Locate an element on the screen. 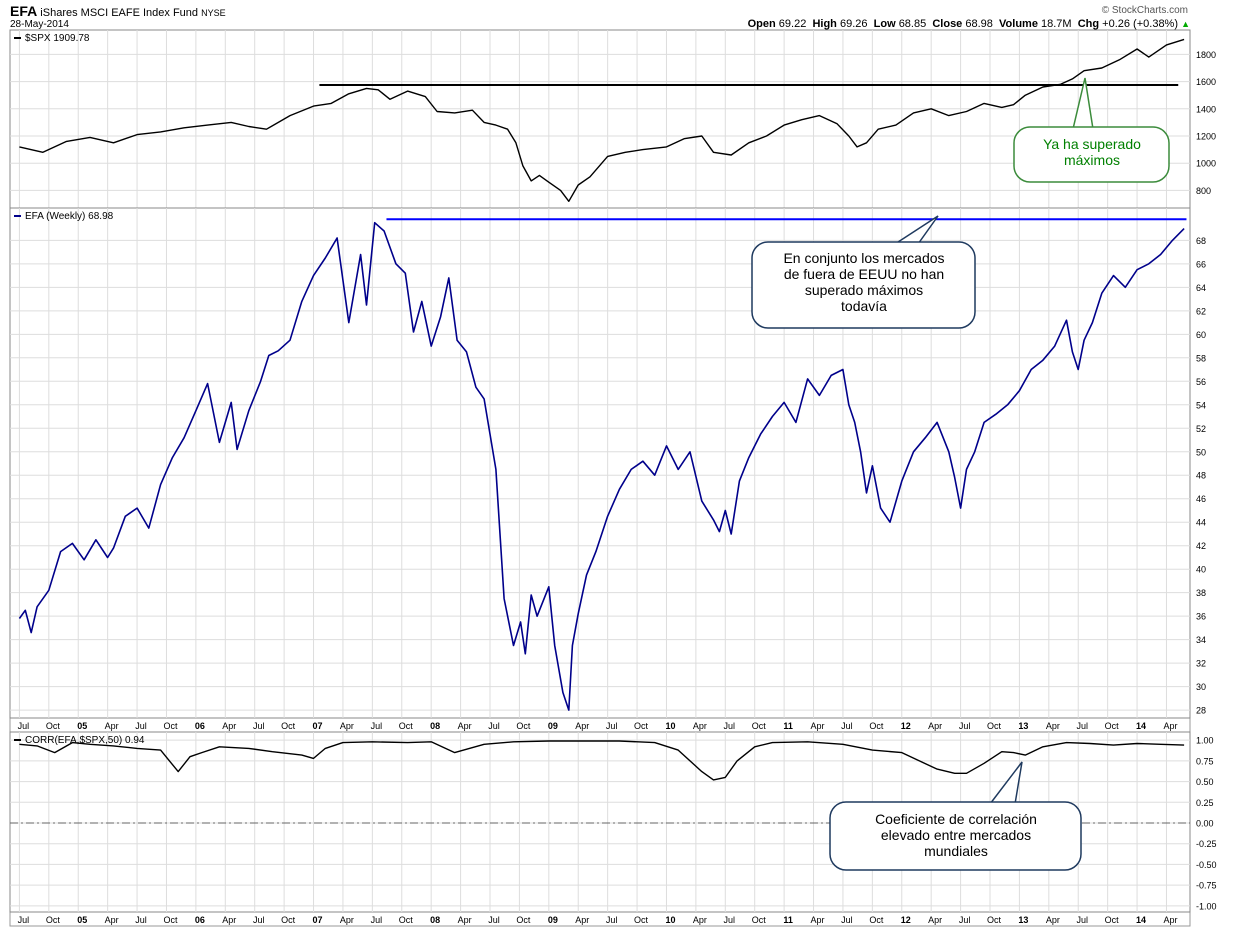  y-tick-label: 38 is located at coordinates (1201, 593).